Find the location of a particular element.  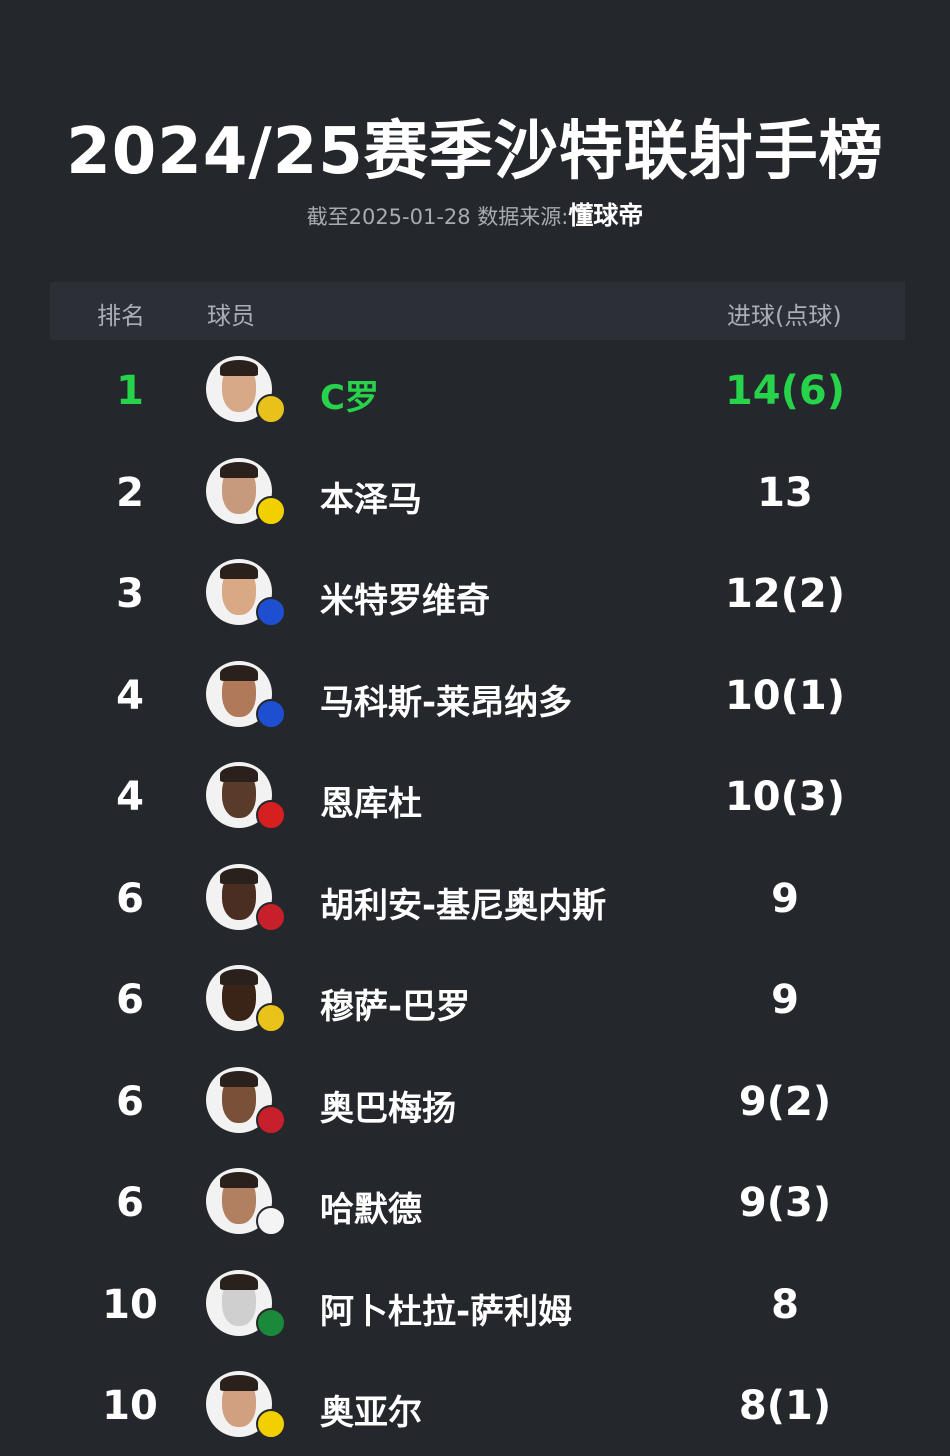

player-name: 恩库杜 is located at coordinates (371, 804).